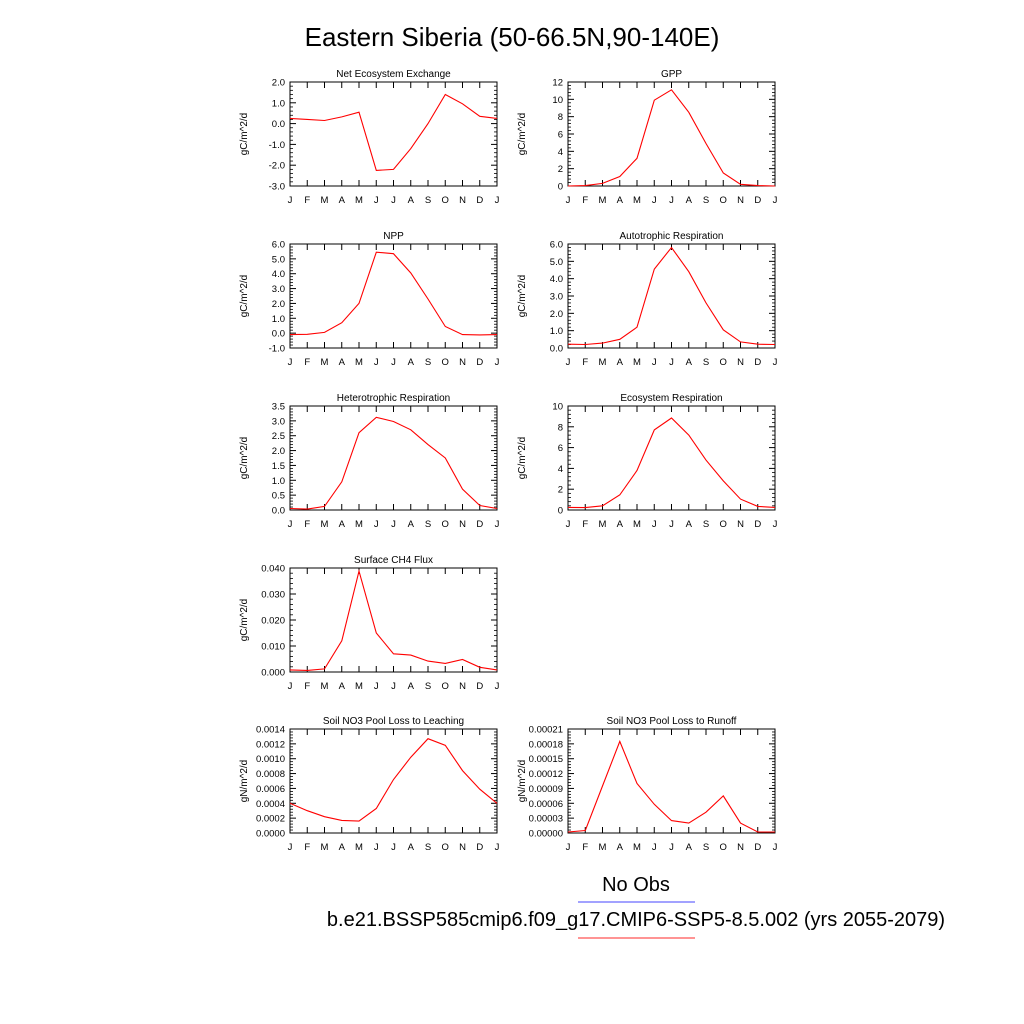 The height and width of the screenshot is (1024, 1024). I want to click on y-tick-label: 0.00021, so click(546, 730).